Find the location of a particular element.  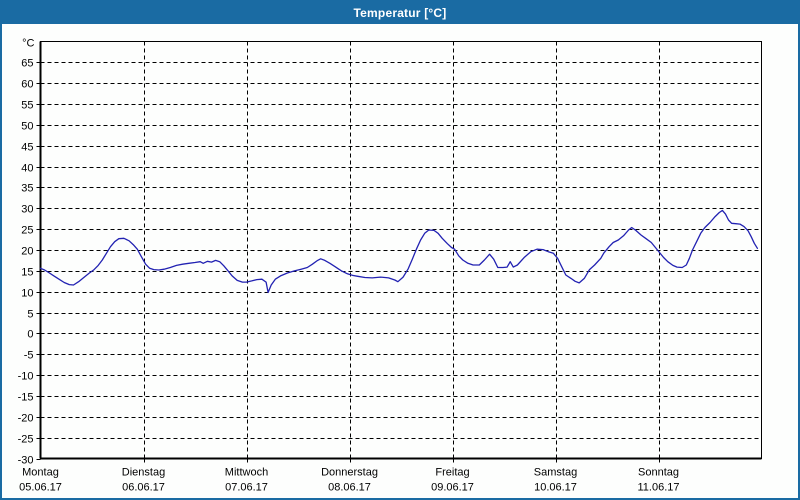

x-date-label: 06.06.17 is located at coordinates (143, 488).